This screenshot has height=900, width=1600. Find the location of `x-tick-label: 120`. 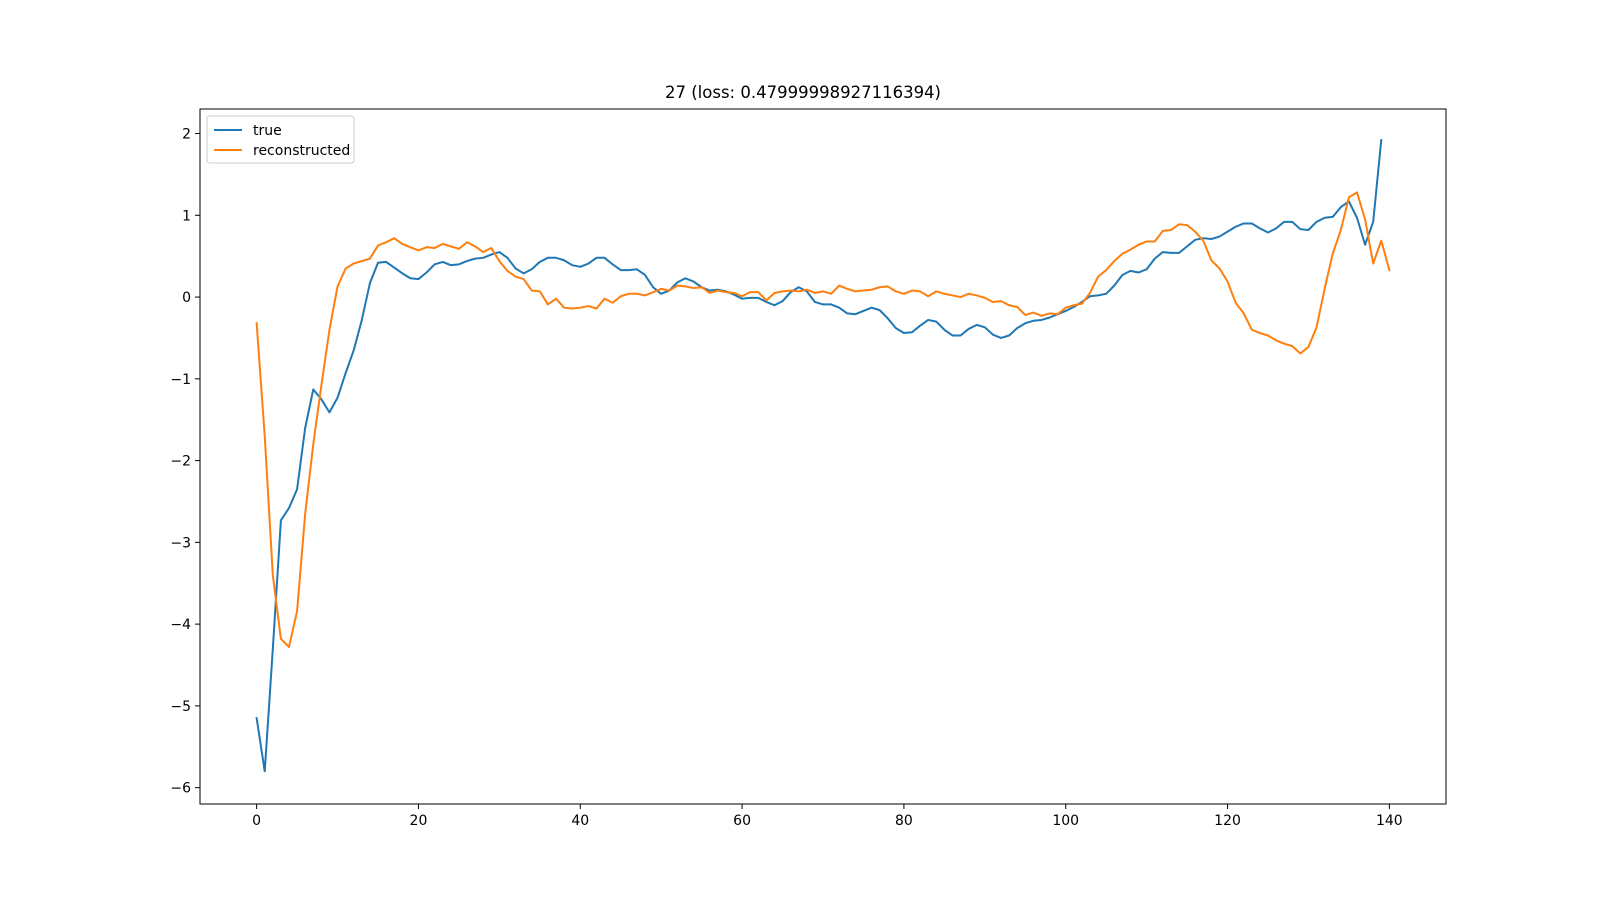

x-tick-label: 120 is located at coordinates (1227, 821).